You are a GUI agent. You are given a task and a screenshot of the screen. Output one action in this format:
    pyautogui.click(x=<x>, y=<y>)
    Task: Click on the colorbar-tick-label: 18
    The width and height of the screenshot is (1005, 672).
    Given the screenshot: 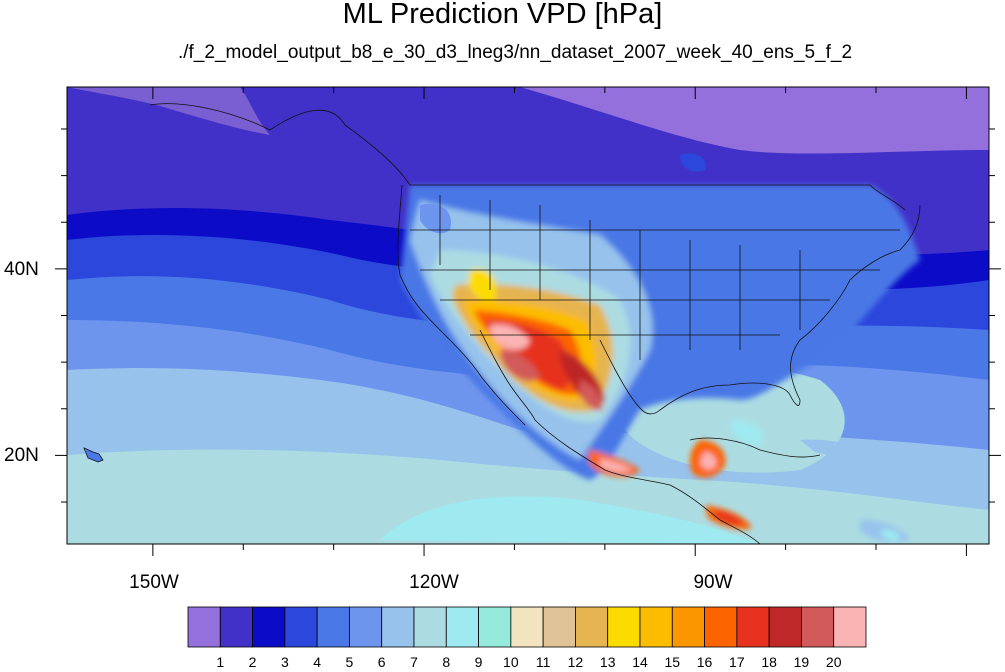 What is the action you would take?
    pyautogui.click(x=769, y=662)
    